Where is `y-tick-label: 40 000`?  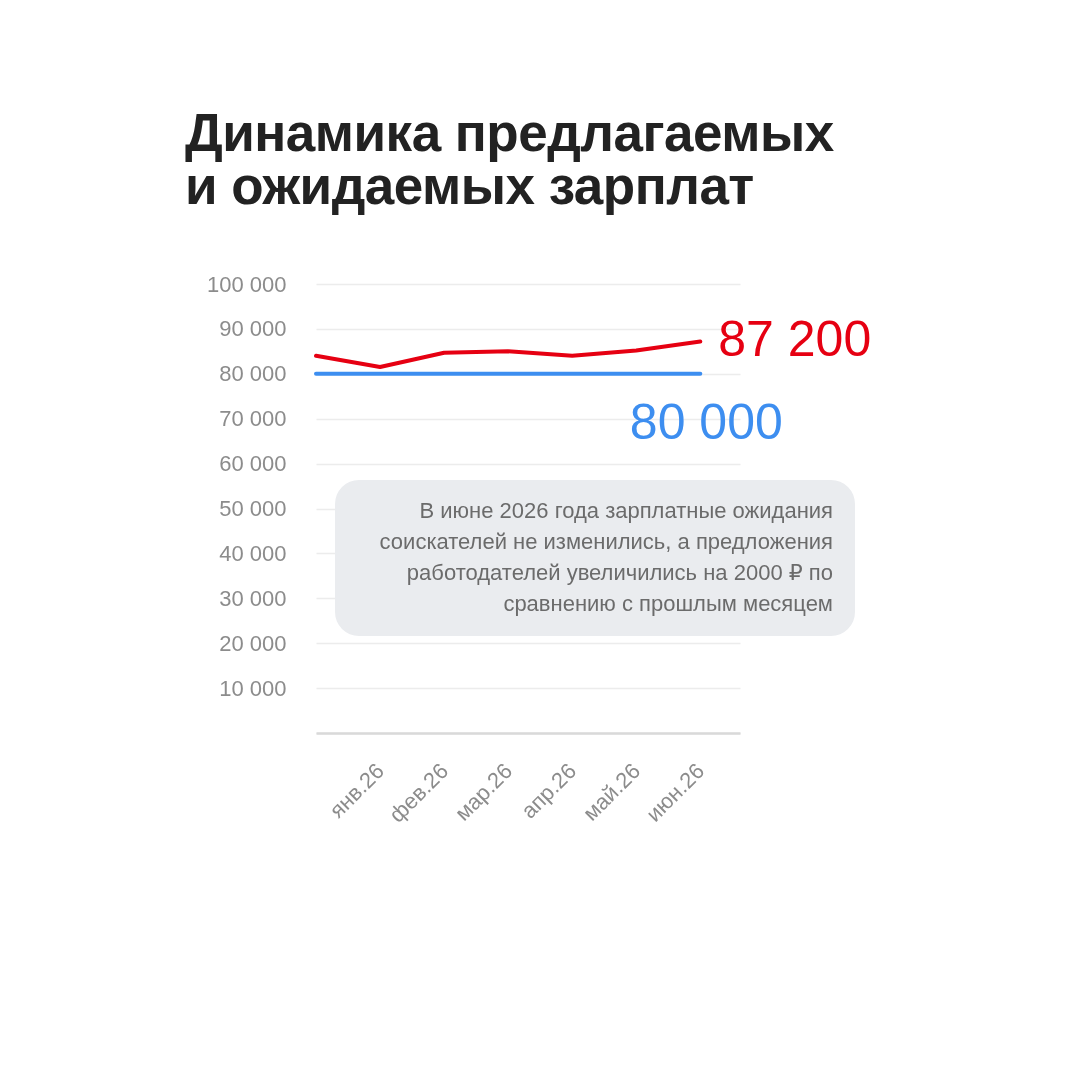 y-tick-label: 40 000 is located at coordinates (253, 553).